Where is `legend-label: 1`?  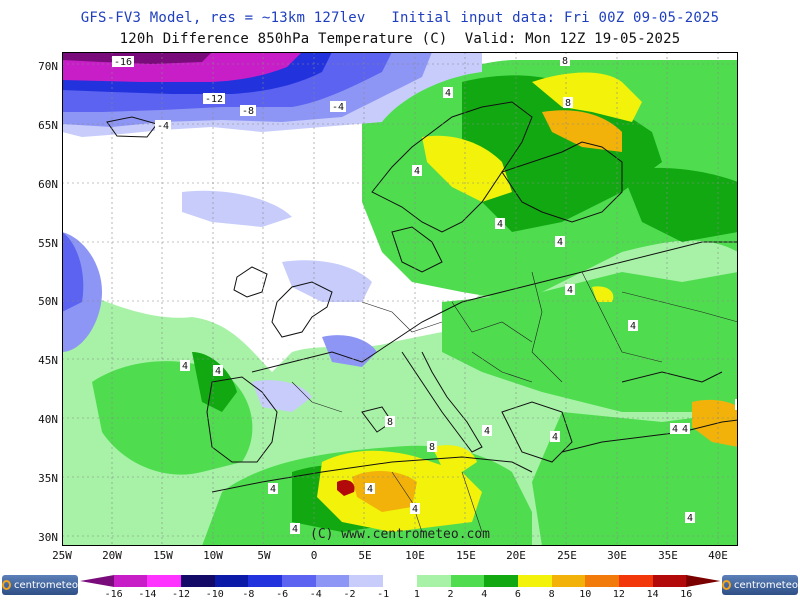
legend-label: 1 is located at coordinates (416, 594).